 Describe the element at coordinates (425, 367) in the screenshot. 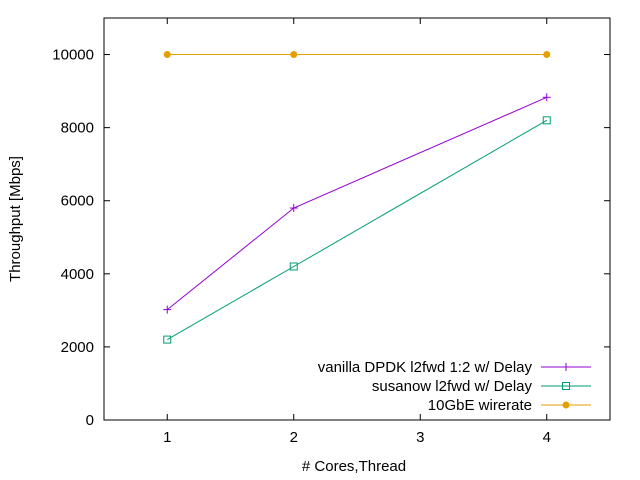

I see `legend-label: vanilla DPDK l2fwd 1:2 w/ Delay` at that location.